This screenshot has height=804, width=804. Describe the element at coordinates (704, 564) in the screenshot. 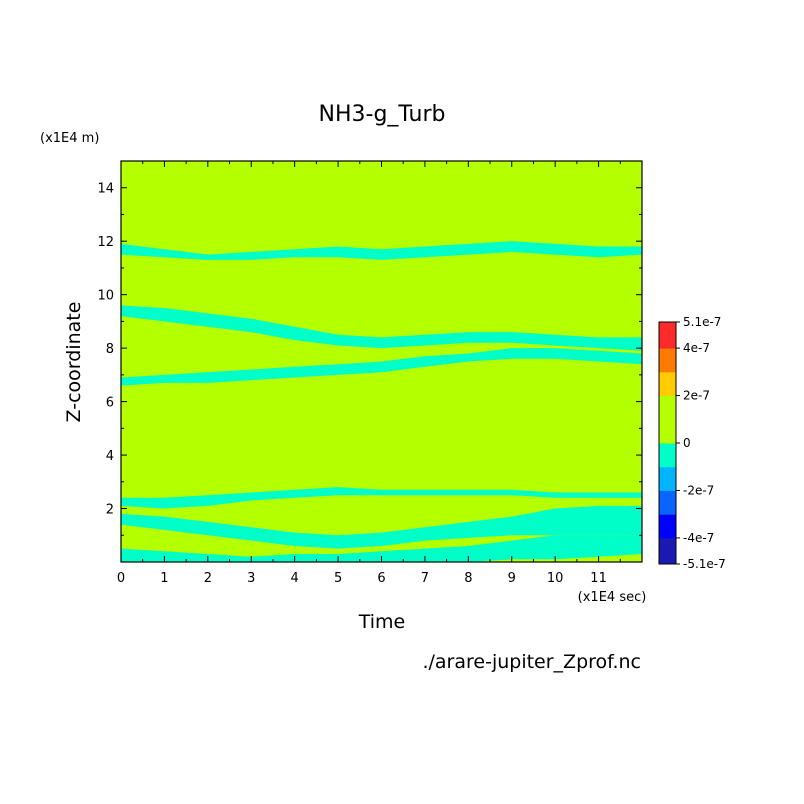

I see `colorbar-tick-label: -5.1e-7` at that location.